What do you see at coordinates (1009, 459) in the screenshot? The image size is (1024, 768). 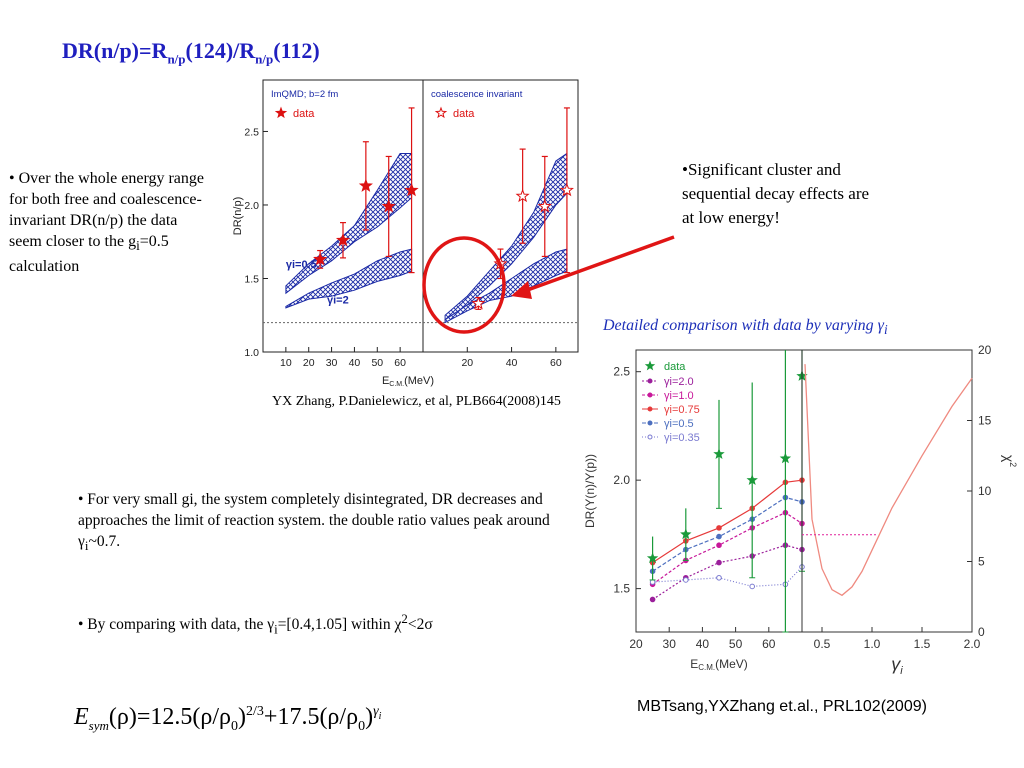 I see `chi-axis-label-main: χ` at bounding box center [1009, 459].